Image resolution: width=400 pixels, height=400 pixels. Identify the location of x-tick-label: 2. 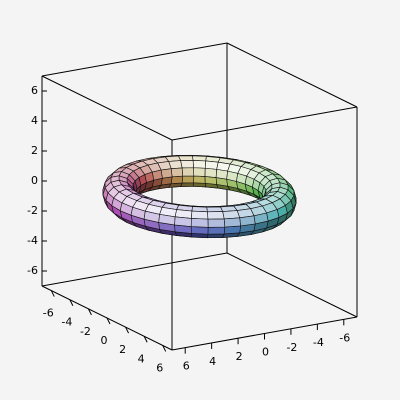
(122, 349).